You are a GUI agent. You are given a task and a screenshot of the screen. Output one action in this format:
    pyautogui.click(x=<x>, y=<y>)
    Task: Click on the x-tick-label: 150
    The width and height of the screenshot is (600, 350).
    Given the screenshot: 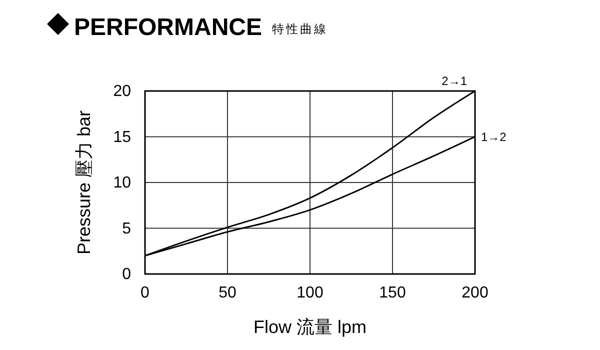 What is the action you would take?
    pyautogui.click(x=392, y=293)
    